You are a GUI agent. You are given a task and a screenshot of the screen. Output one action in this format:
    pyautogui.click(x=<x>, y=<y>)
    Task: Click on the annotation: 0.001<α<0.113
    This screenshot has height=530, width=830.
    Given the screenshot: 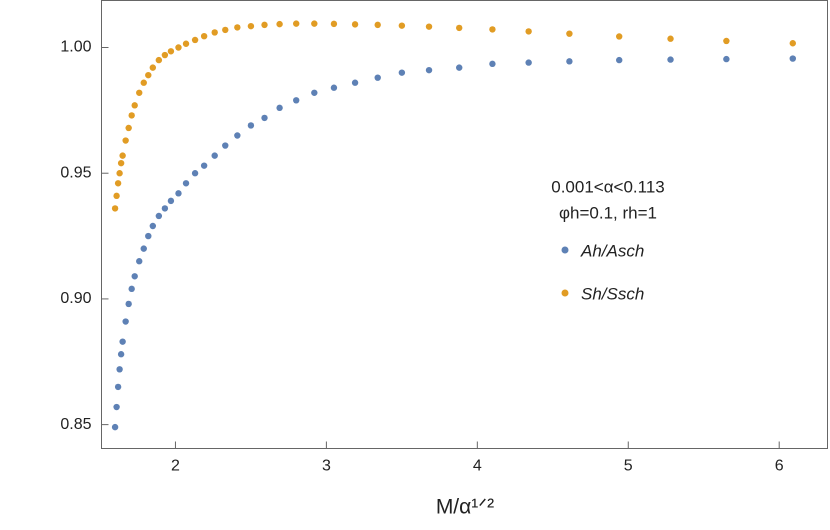 What is the action you would take?
    pyautogui.click(x=608, y=186)
    